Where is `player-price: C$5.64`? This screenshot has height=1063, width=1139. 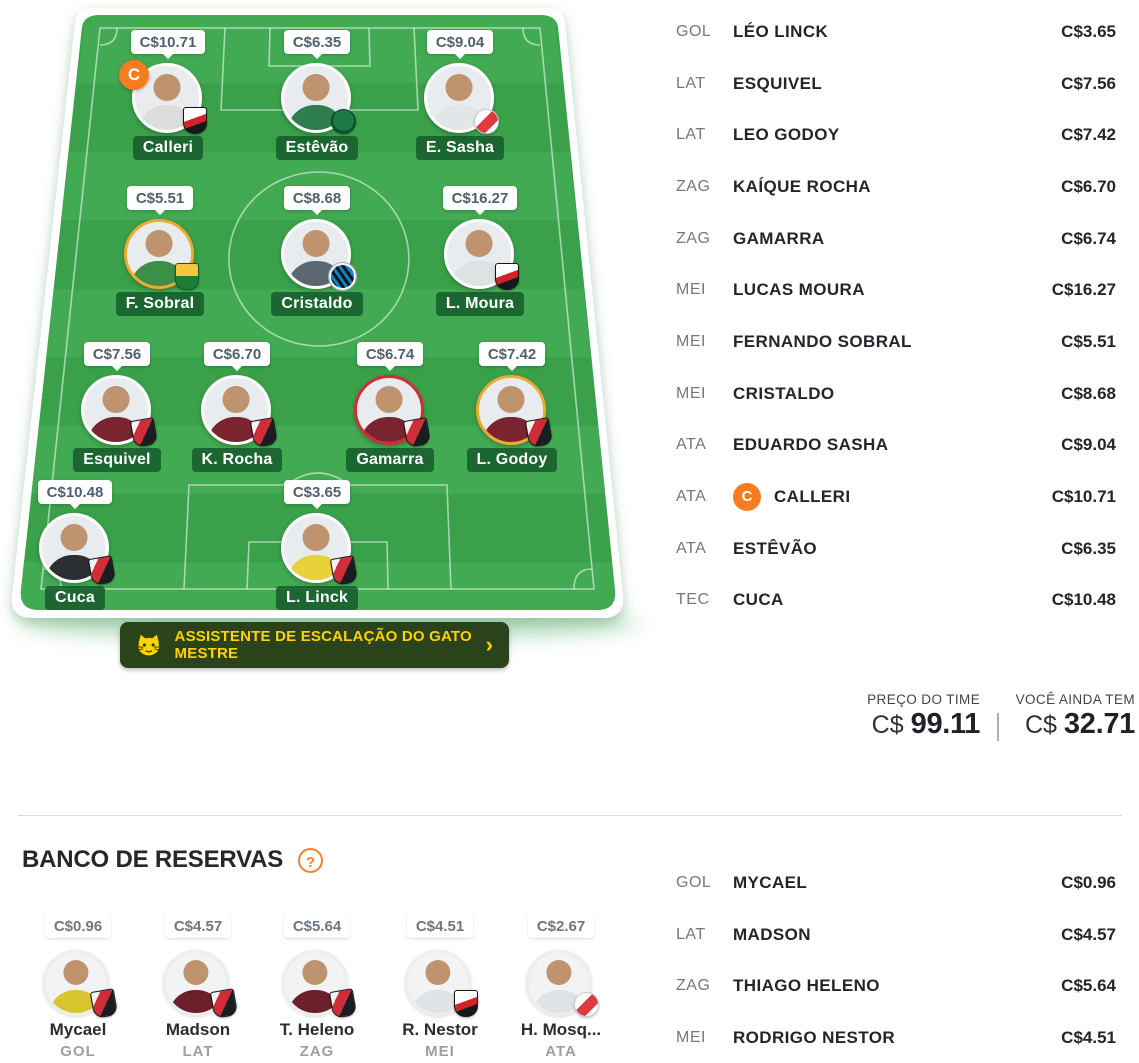 player-price: C$5.64 is located at coordinates (1088, 986).